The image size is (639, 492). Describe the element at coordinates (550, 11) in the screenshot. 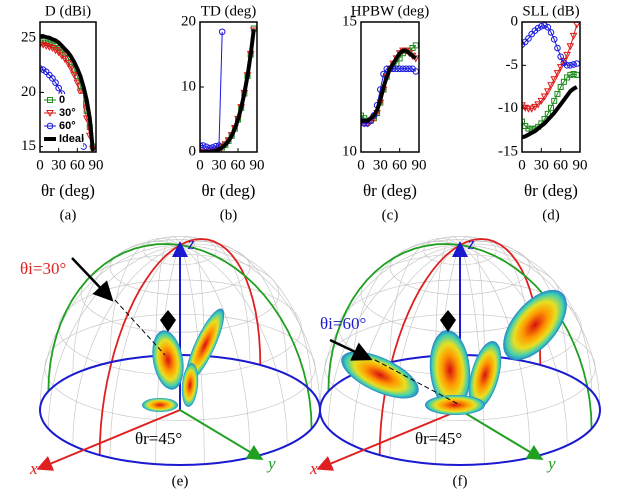

I see `chart-title: SLL (dB)` at that location.